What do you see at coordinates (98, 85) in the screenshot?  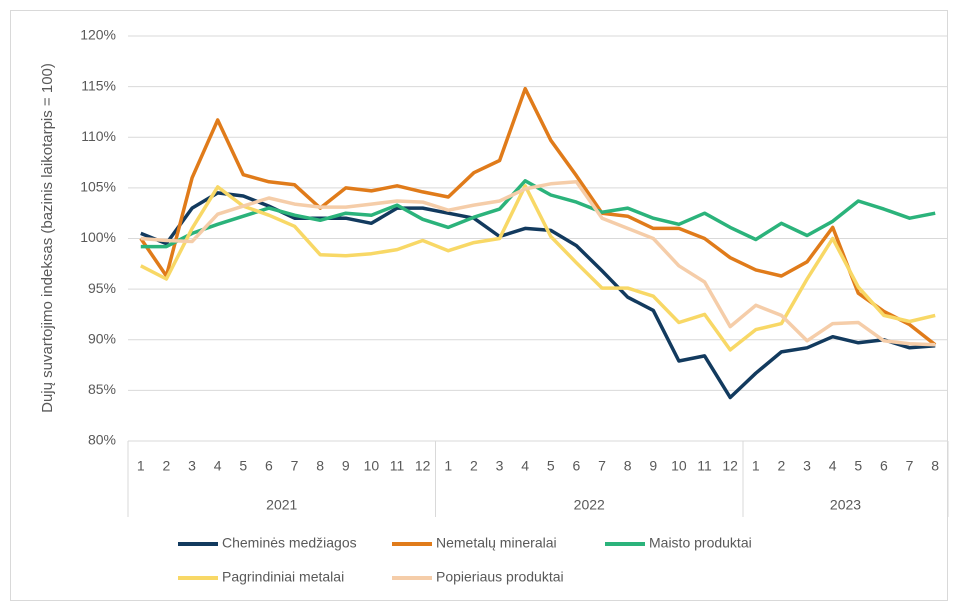 I see `y-tick-label: 115%` at bounding box center [98, 85].